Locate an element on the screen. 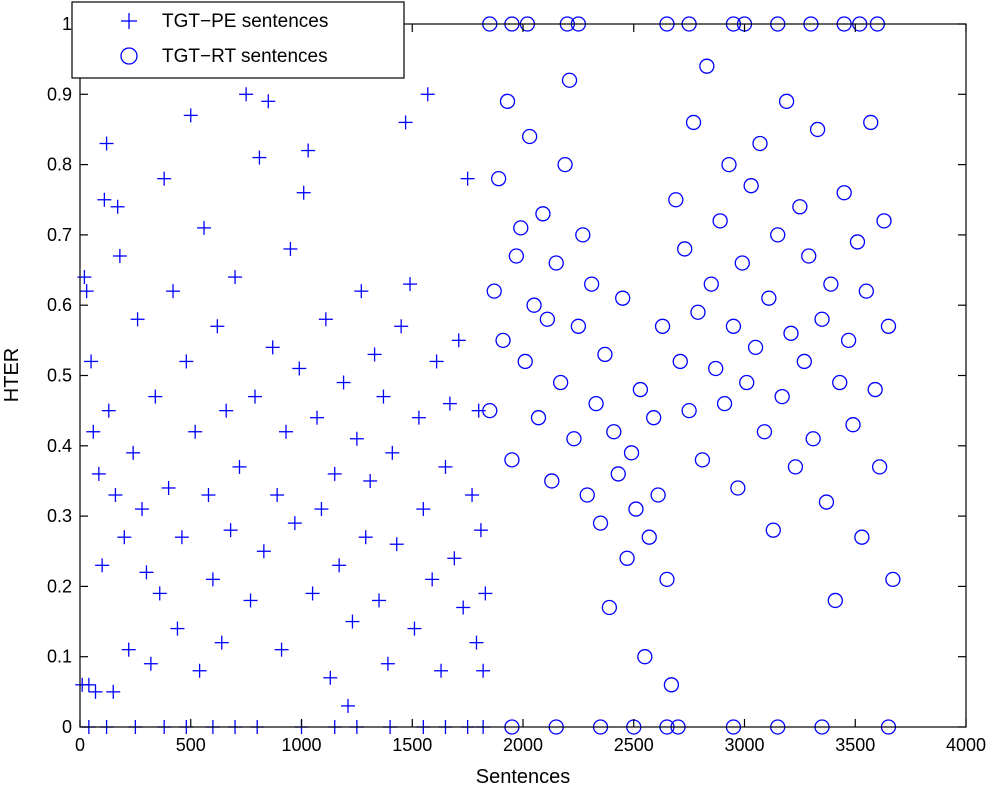  x-tick-label-6: 3000 is located at coordinates (744, 745).